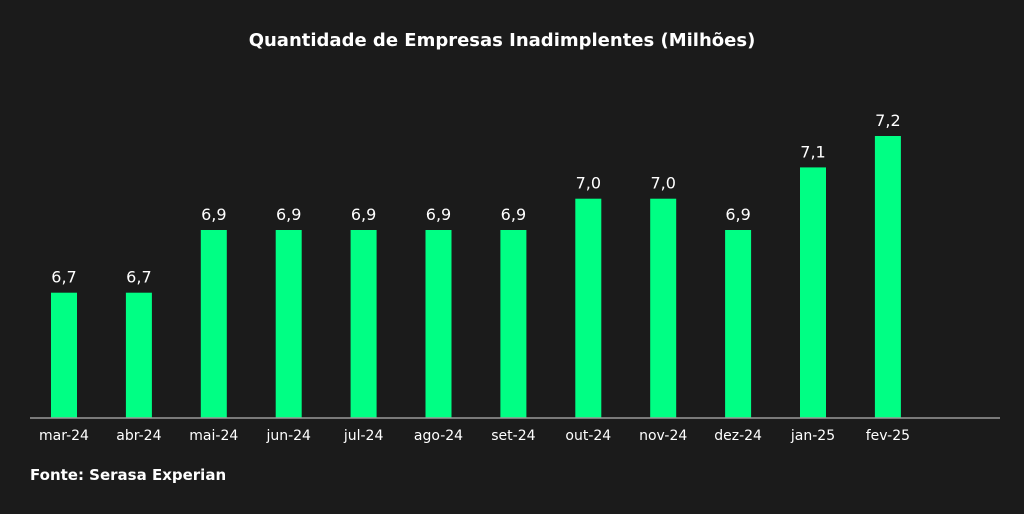 This screenshot has height=514, width=1024. Describe the element at coordinates (887, 120) in the screenshot. I see `value-label-fev-25: 7,2` at that location.